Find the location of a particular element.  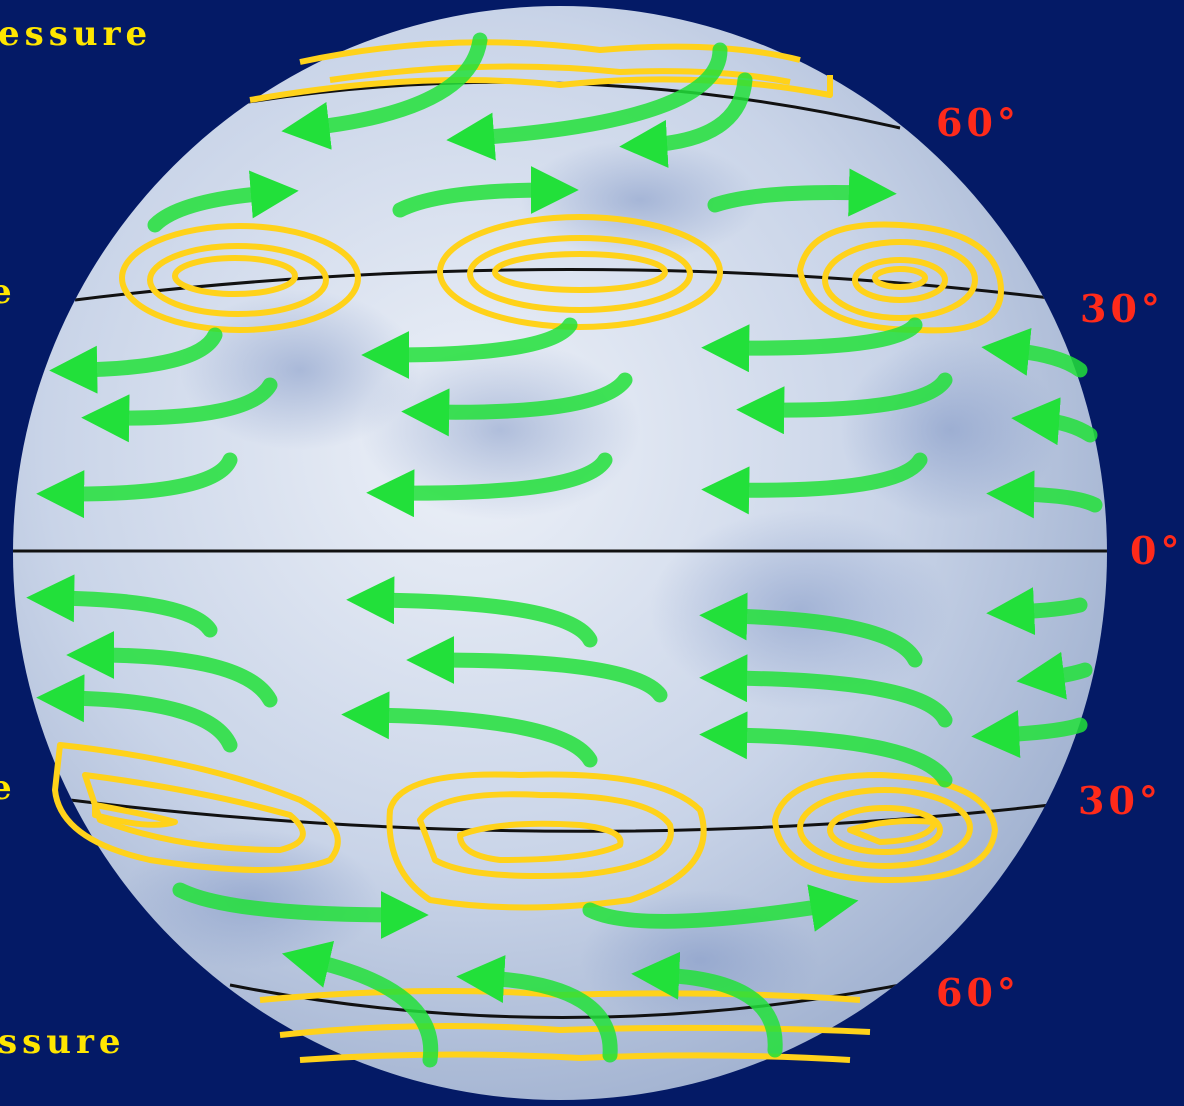

latitude-label-north-60: 60° is located at coordinates (978, 122).